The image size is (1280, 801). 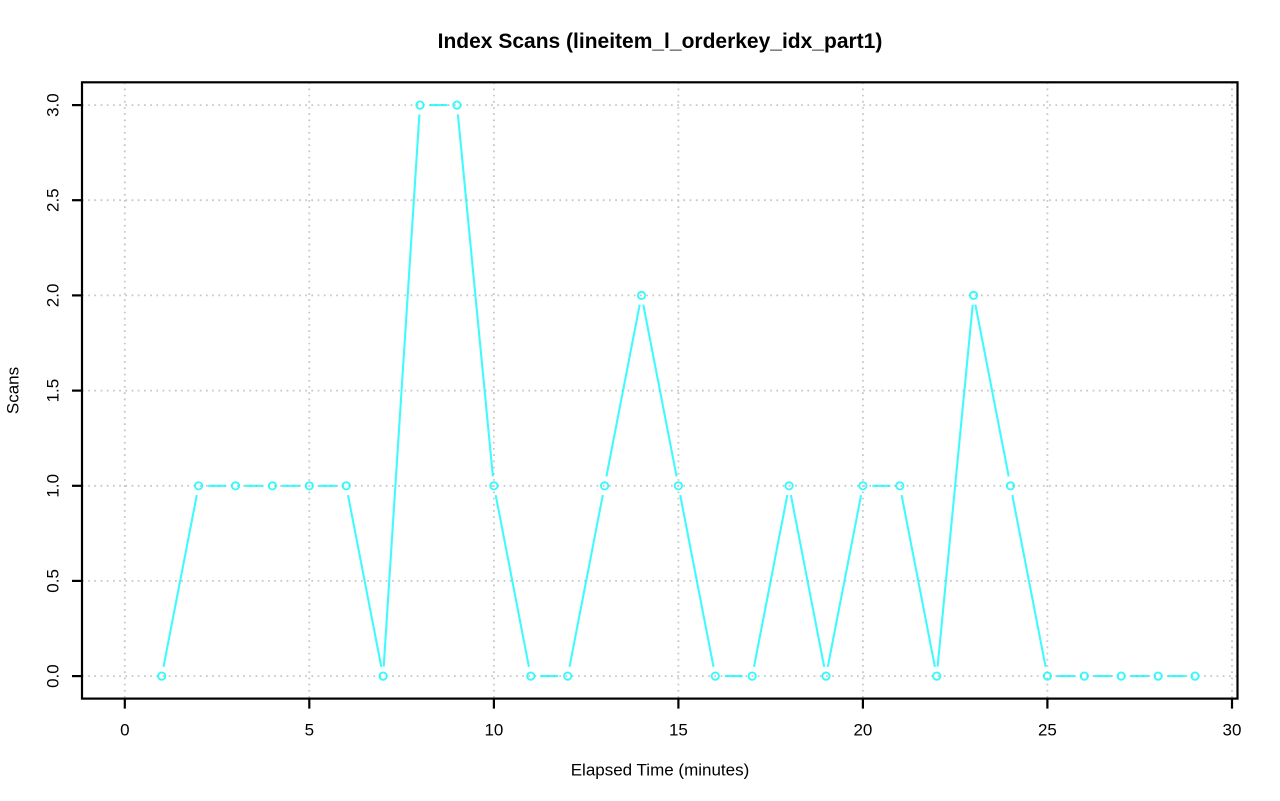 What do you see at coordinates (13, 390) in the screenshot?
I see `svg-text: Scans` at bounding box center [13, 390].